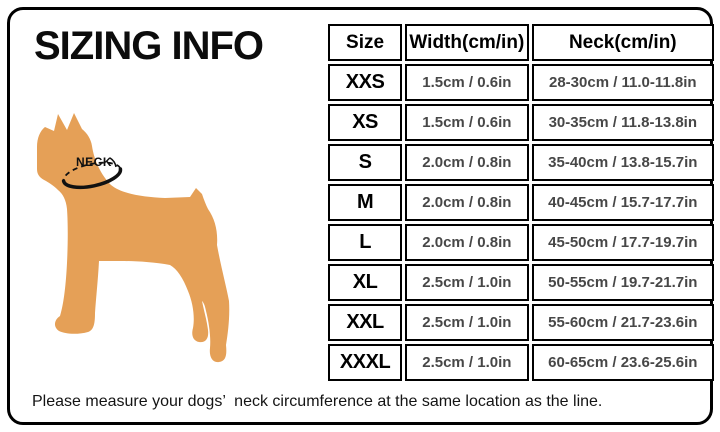 The height and width of the screenshot is (432, 720). What do you see at coordinates (467, 42) in the screenshot?
I see `col-header-width: Width(cm/in)` at bounding box center [467, 42].